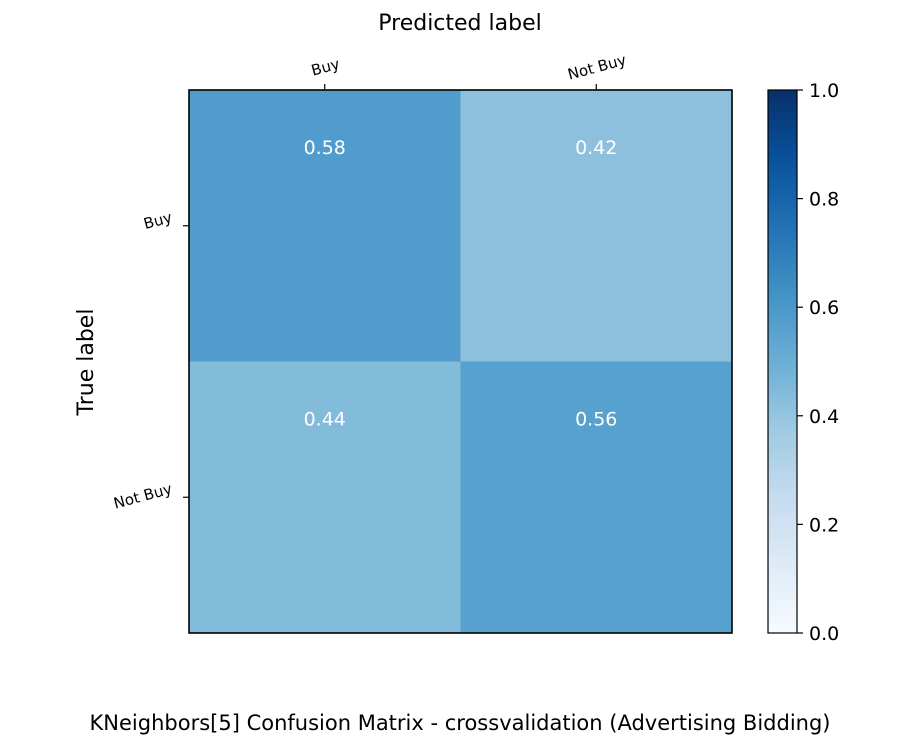 The height and width of the screenshot is (750, 900). I want to click on colorbar-tick-label: 0.4, so click(824, 417).